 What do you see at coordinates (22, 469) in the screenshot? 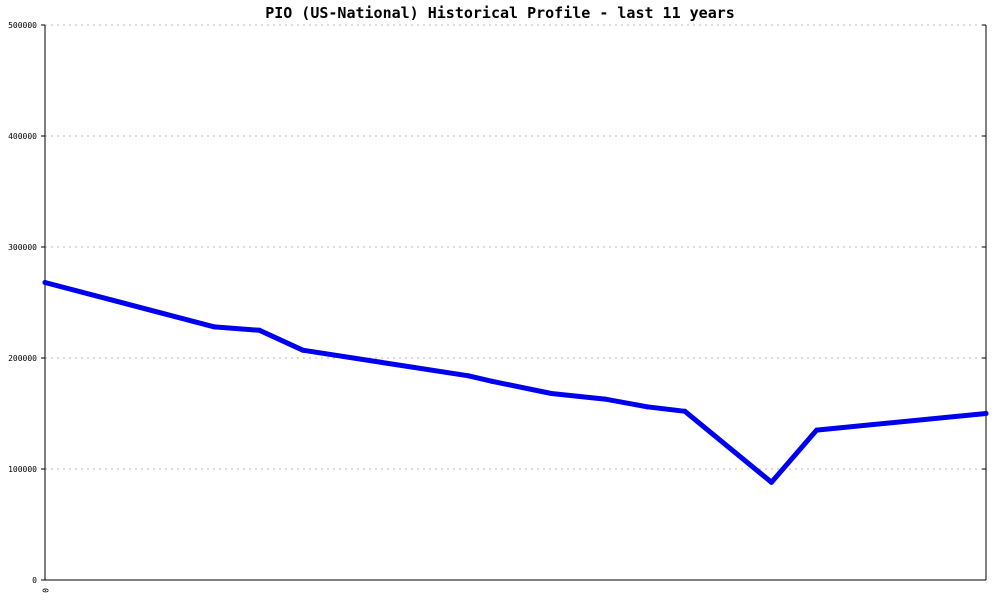
I see `y-tick-label: 100000` at bounding box center [22, 469].